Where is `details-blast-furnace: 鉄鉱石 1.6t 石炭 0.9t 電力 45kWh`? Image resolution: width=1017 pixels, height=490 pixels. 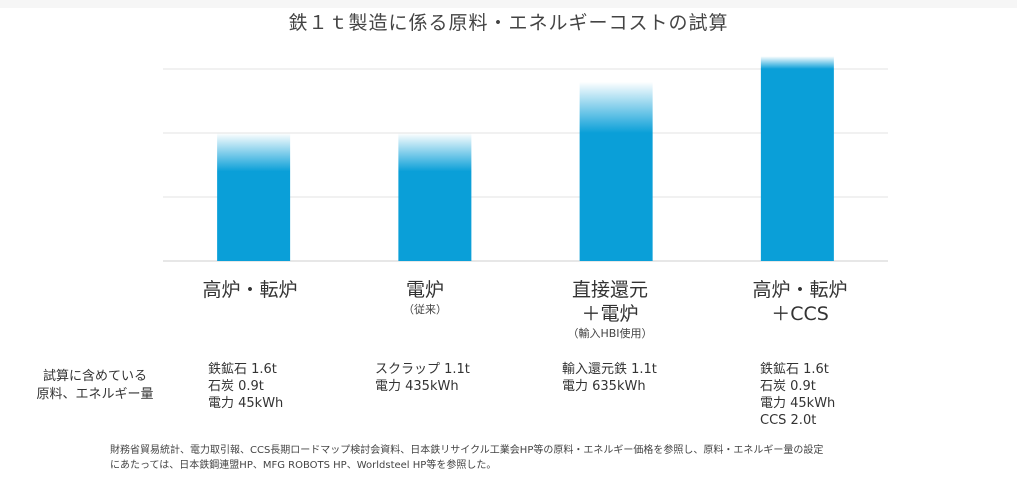
details-blast-furnace: 鉄鉱石 1.6t 石炭 0.9t 電力 45kWh is located at coordinates (245, 386).